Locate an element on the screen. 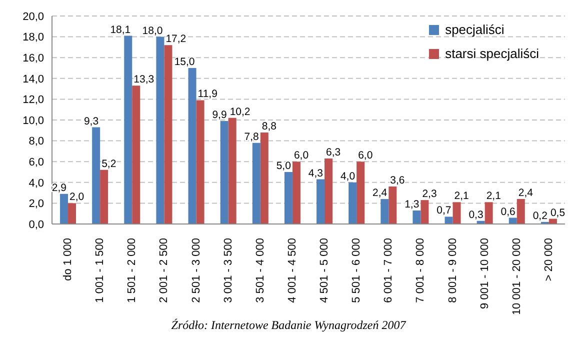 The image size is (577, 352). x-tick-label: 8 001 - 9 000 is located at coordinates (452, 270).